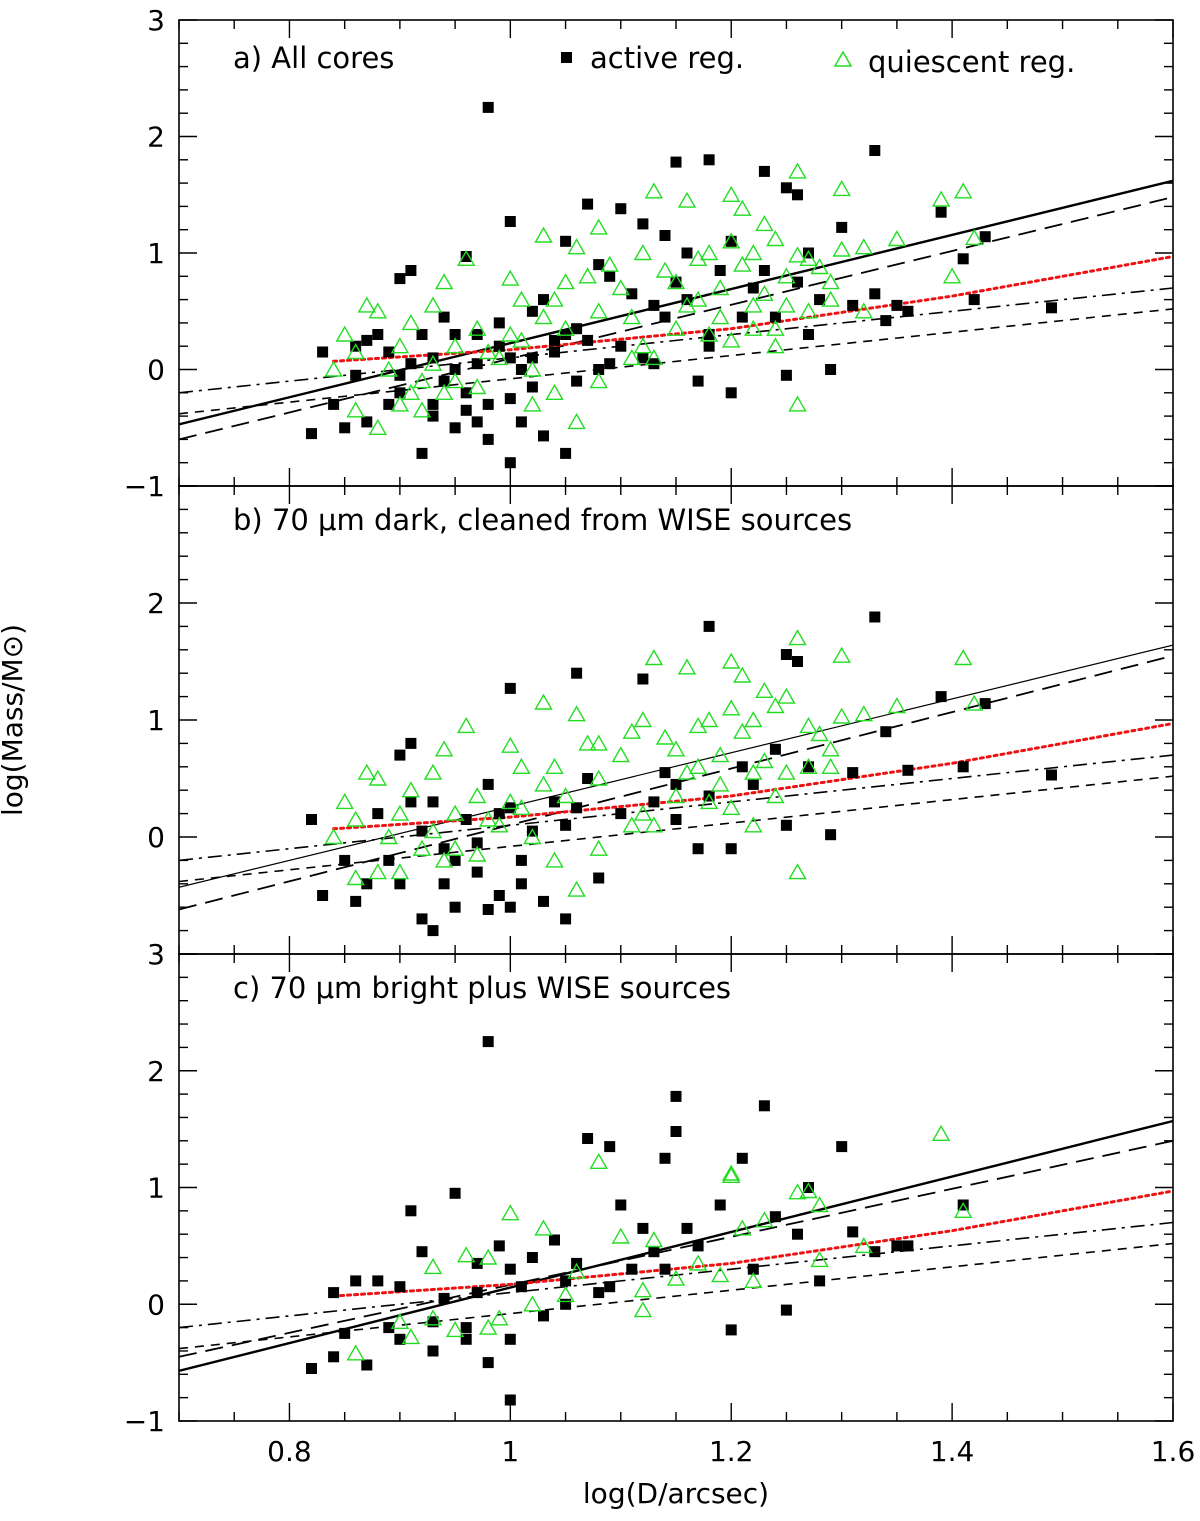  Describe the element at coordinates (818, 60) in the screenshot. I see `legend: active reg. quiescent reg.` at that location.